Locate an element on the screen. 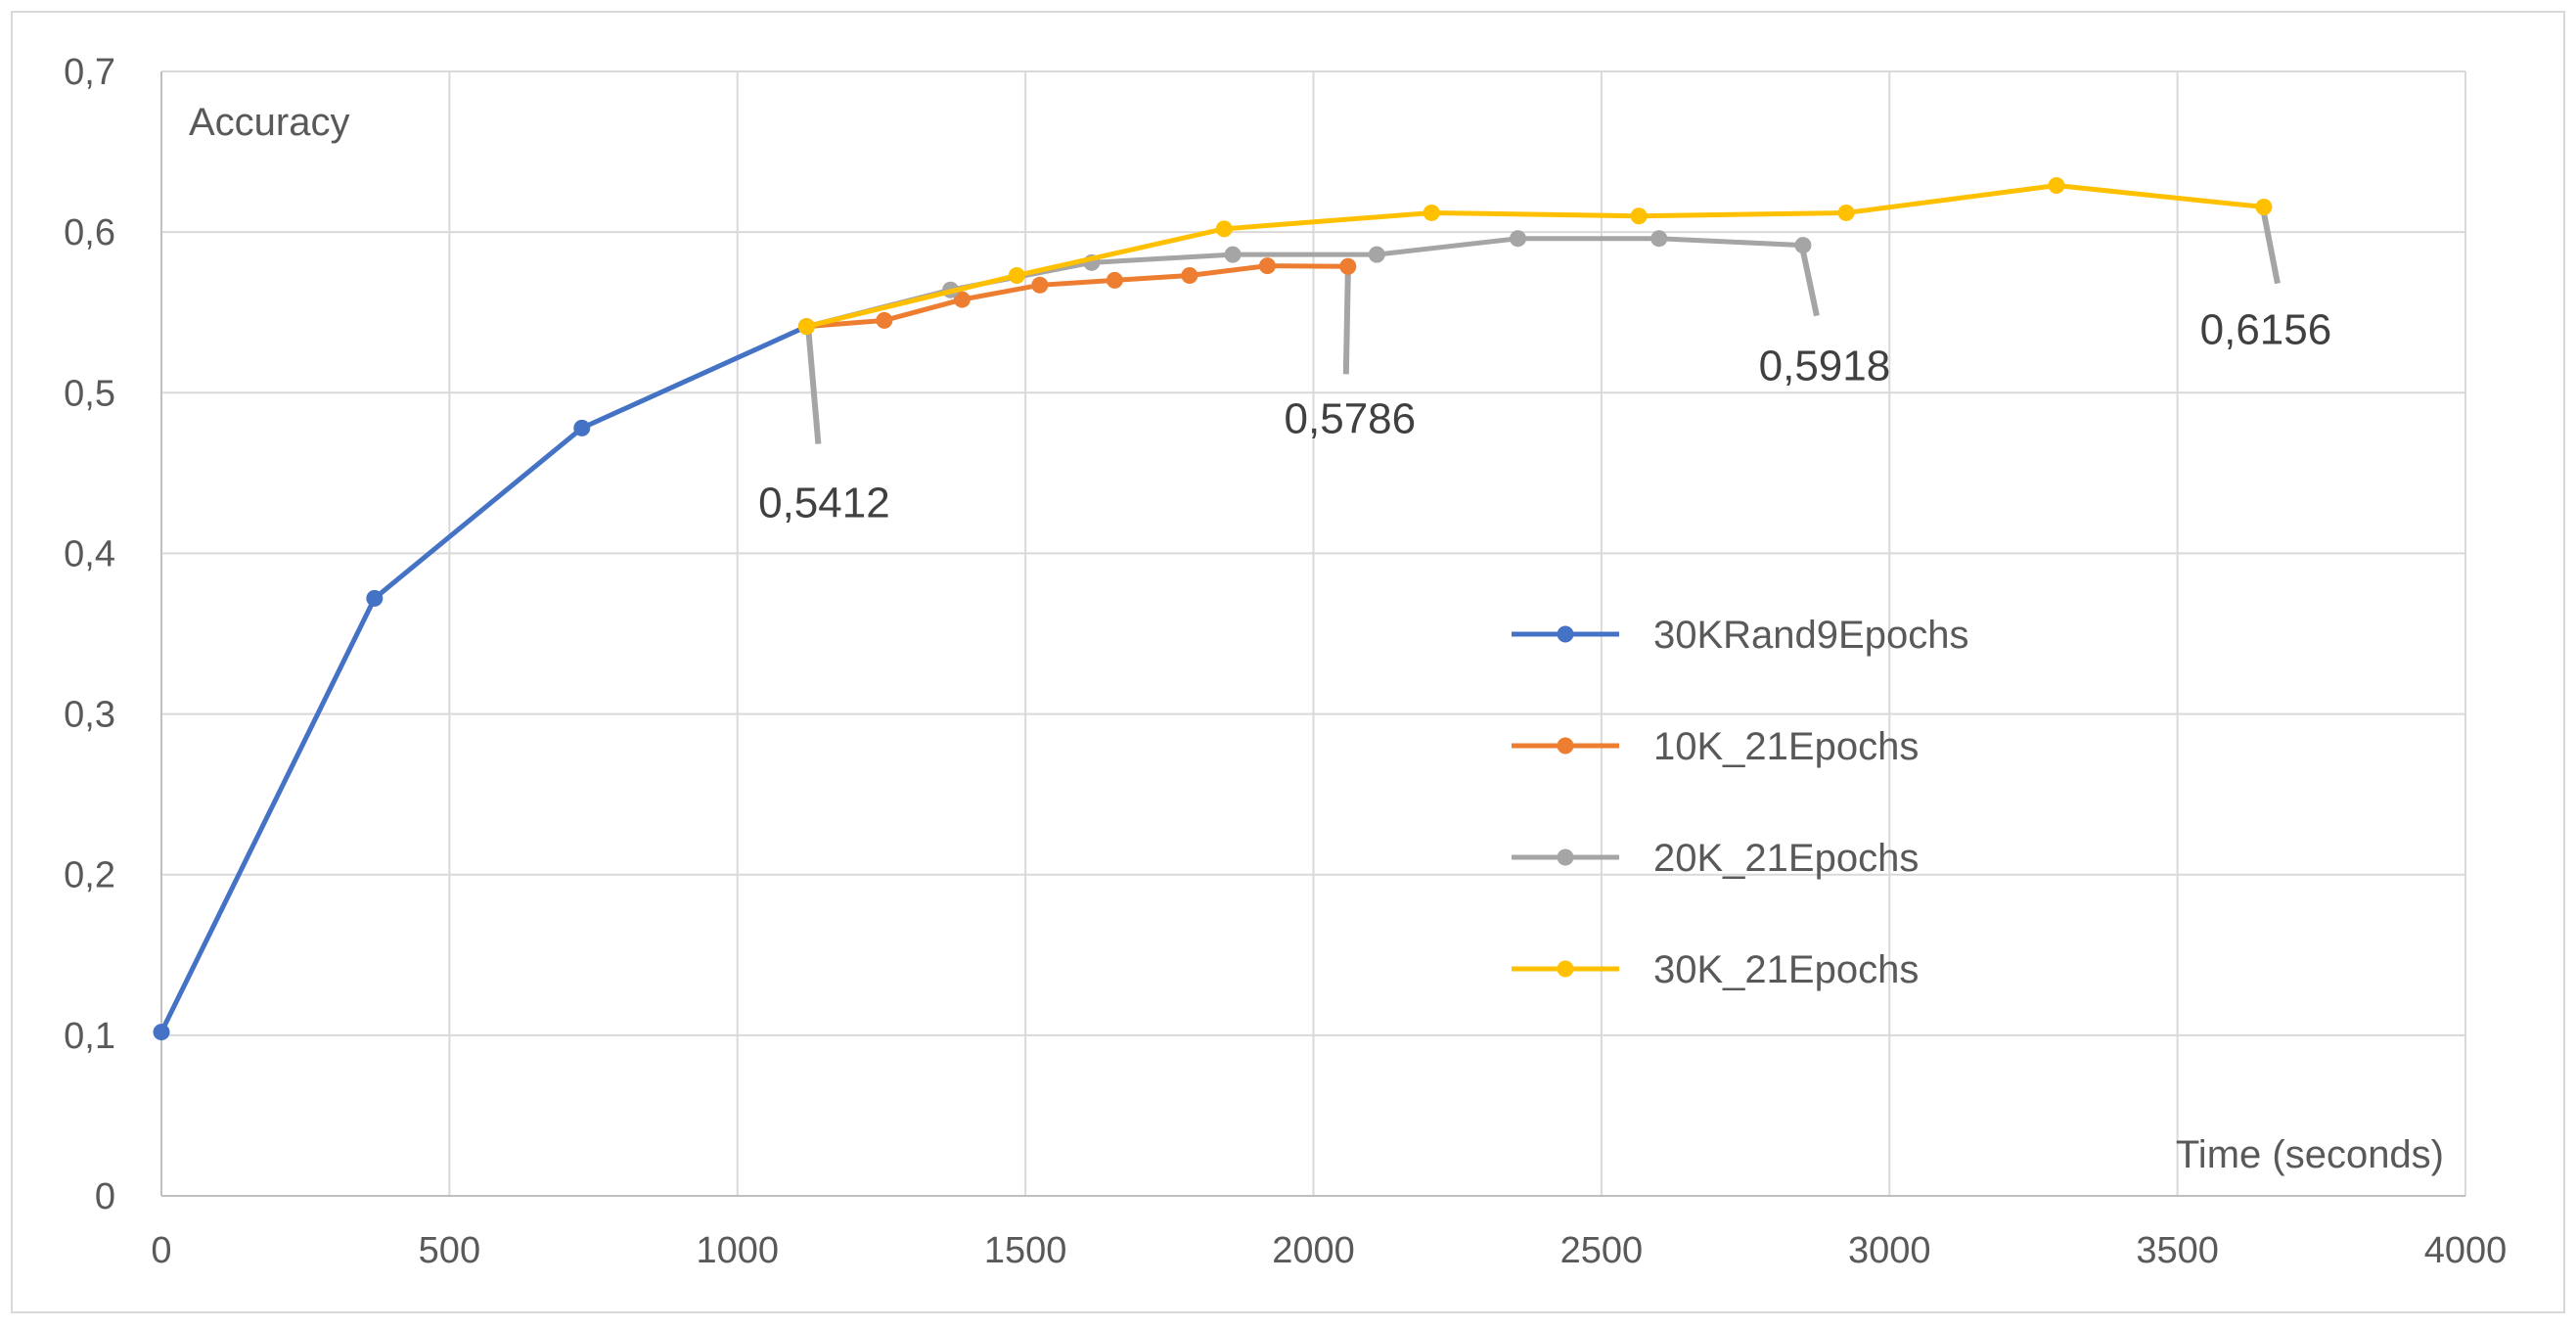  x-tick-label: 0 is located at coordinates (161, 1250).